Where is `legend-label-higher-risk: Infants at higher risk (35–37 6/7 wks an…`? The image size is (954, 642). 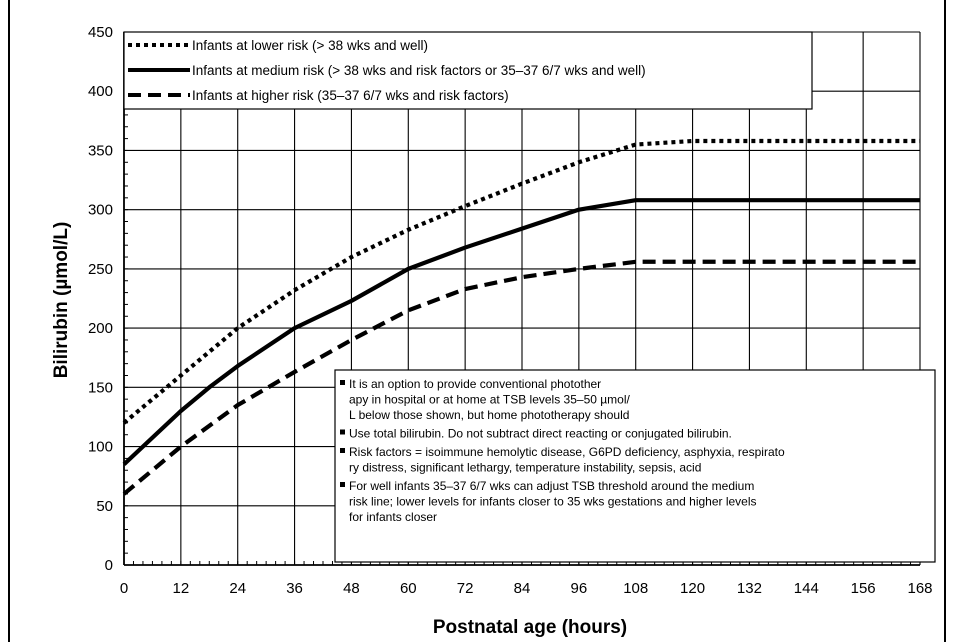
legend-label-higher-risk: Infants at higher risk (35–37 6/7 wks an… is located at coordinates (350, 95).